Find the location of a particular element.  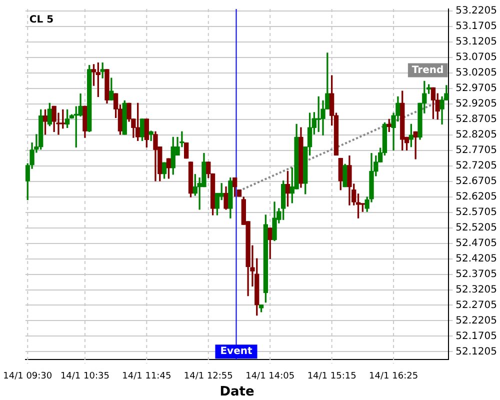

x-tick-label: 14/1 12:55 is located at coordinates (208, 376).